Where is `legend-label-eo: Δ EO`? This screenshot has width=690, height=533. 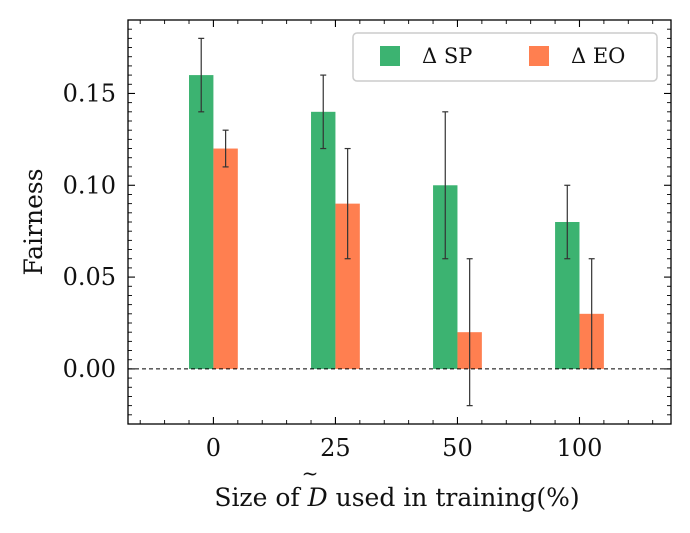 legend-label-eo: Δ EO is located at coordinates (598, 56).